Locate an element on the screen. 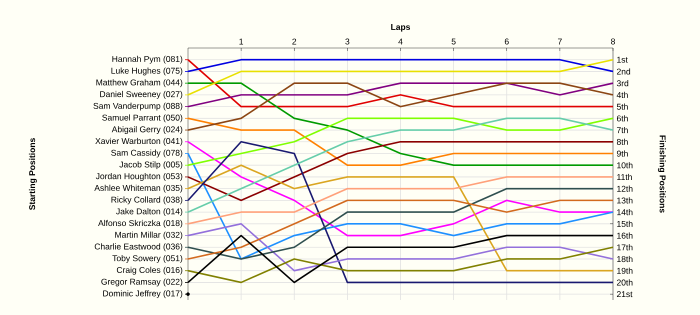  y-tick-label: 20th is located at coordinates (624, 282).